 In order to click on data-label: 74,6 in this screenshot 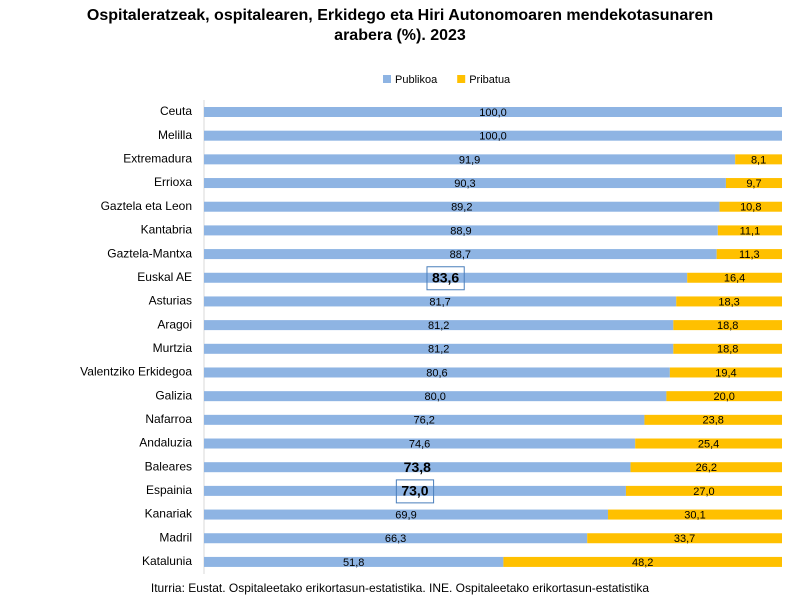, I will do `click(419, 444)`.